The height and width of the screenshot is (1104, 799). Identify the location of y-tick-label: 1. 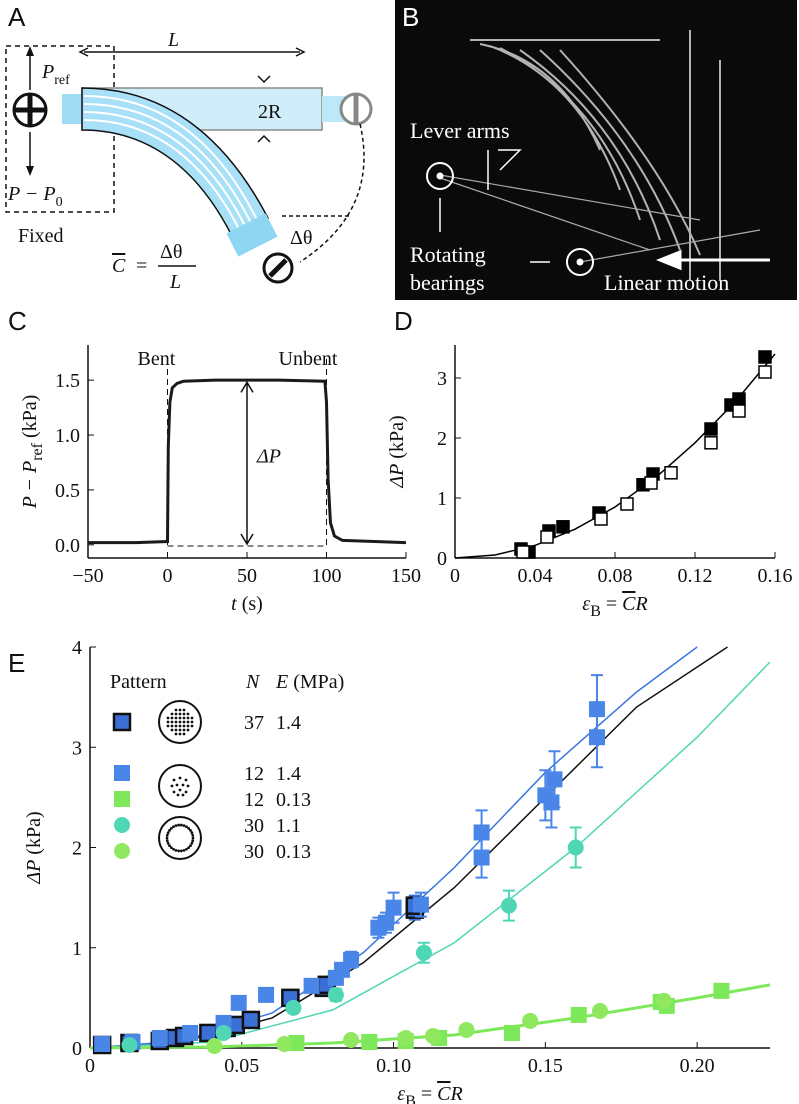
(77, 949).